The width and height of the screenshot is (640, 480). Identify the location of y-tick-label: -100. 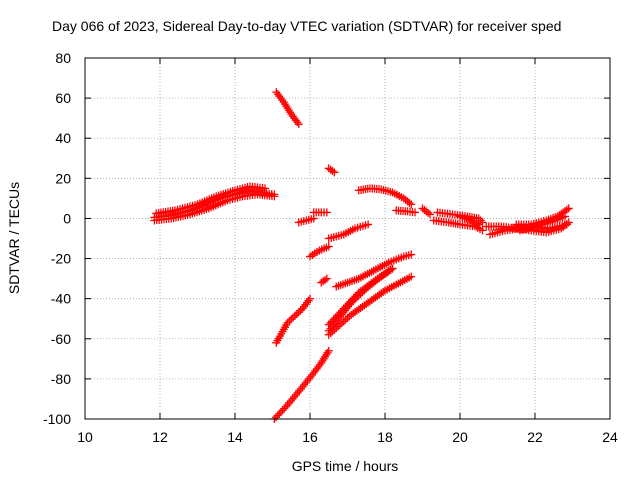
(57, 419).